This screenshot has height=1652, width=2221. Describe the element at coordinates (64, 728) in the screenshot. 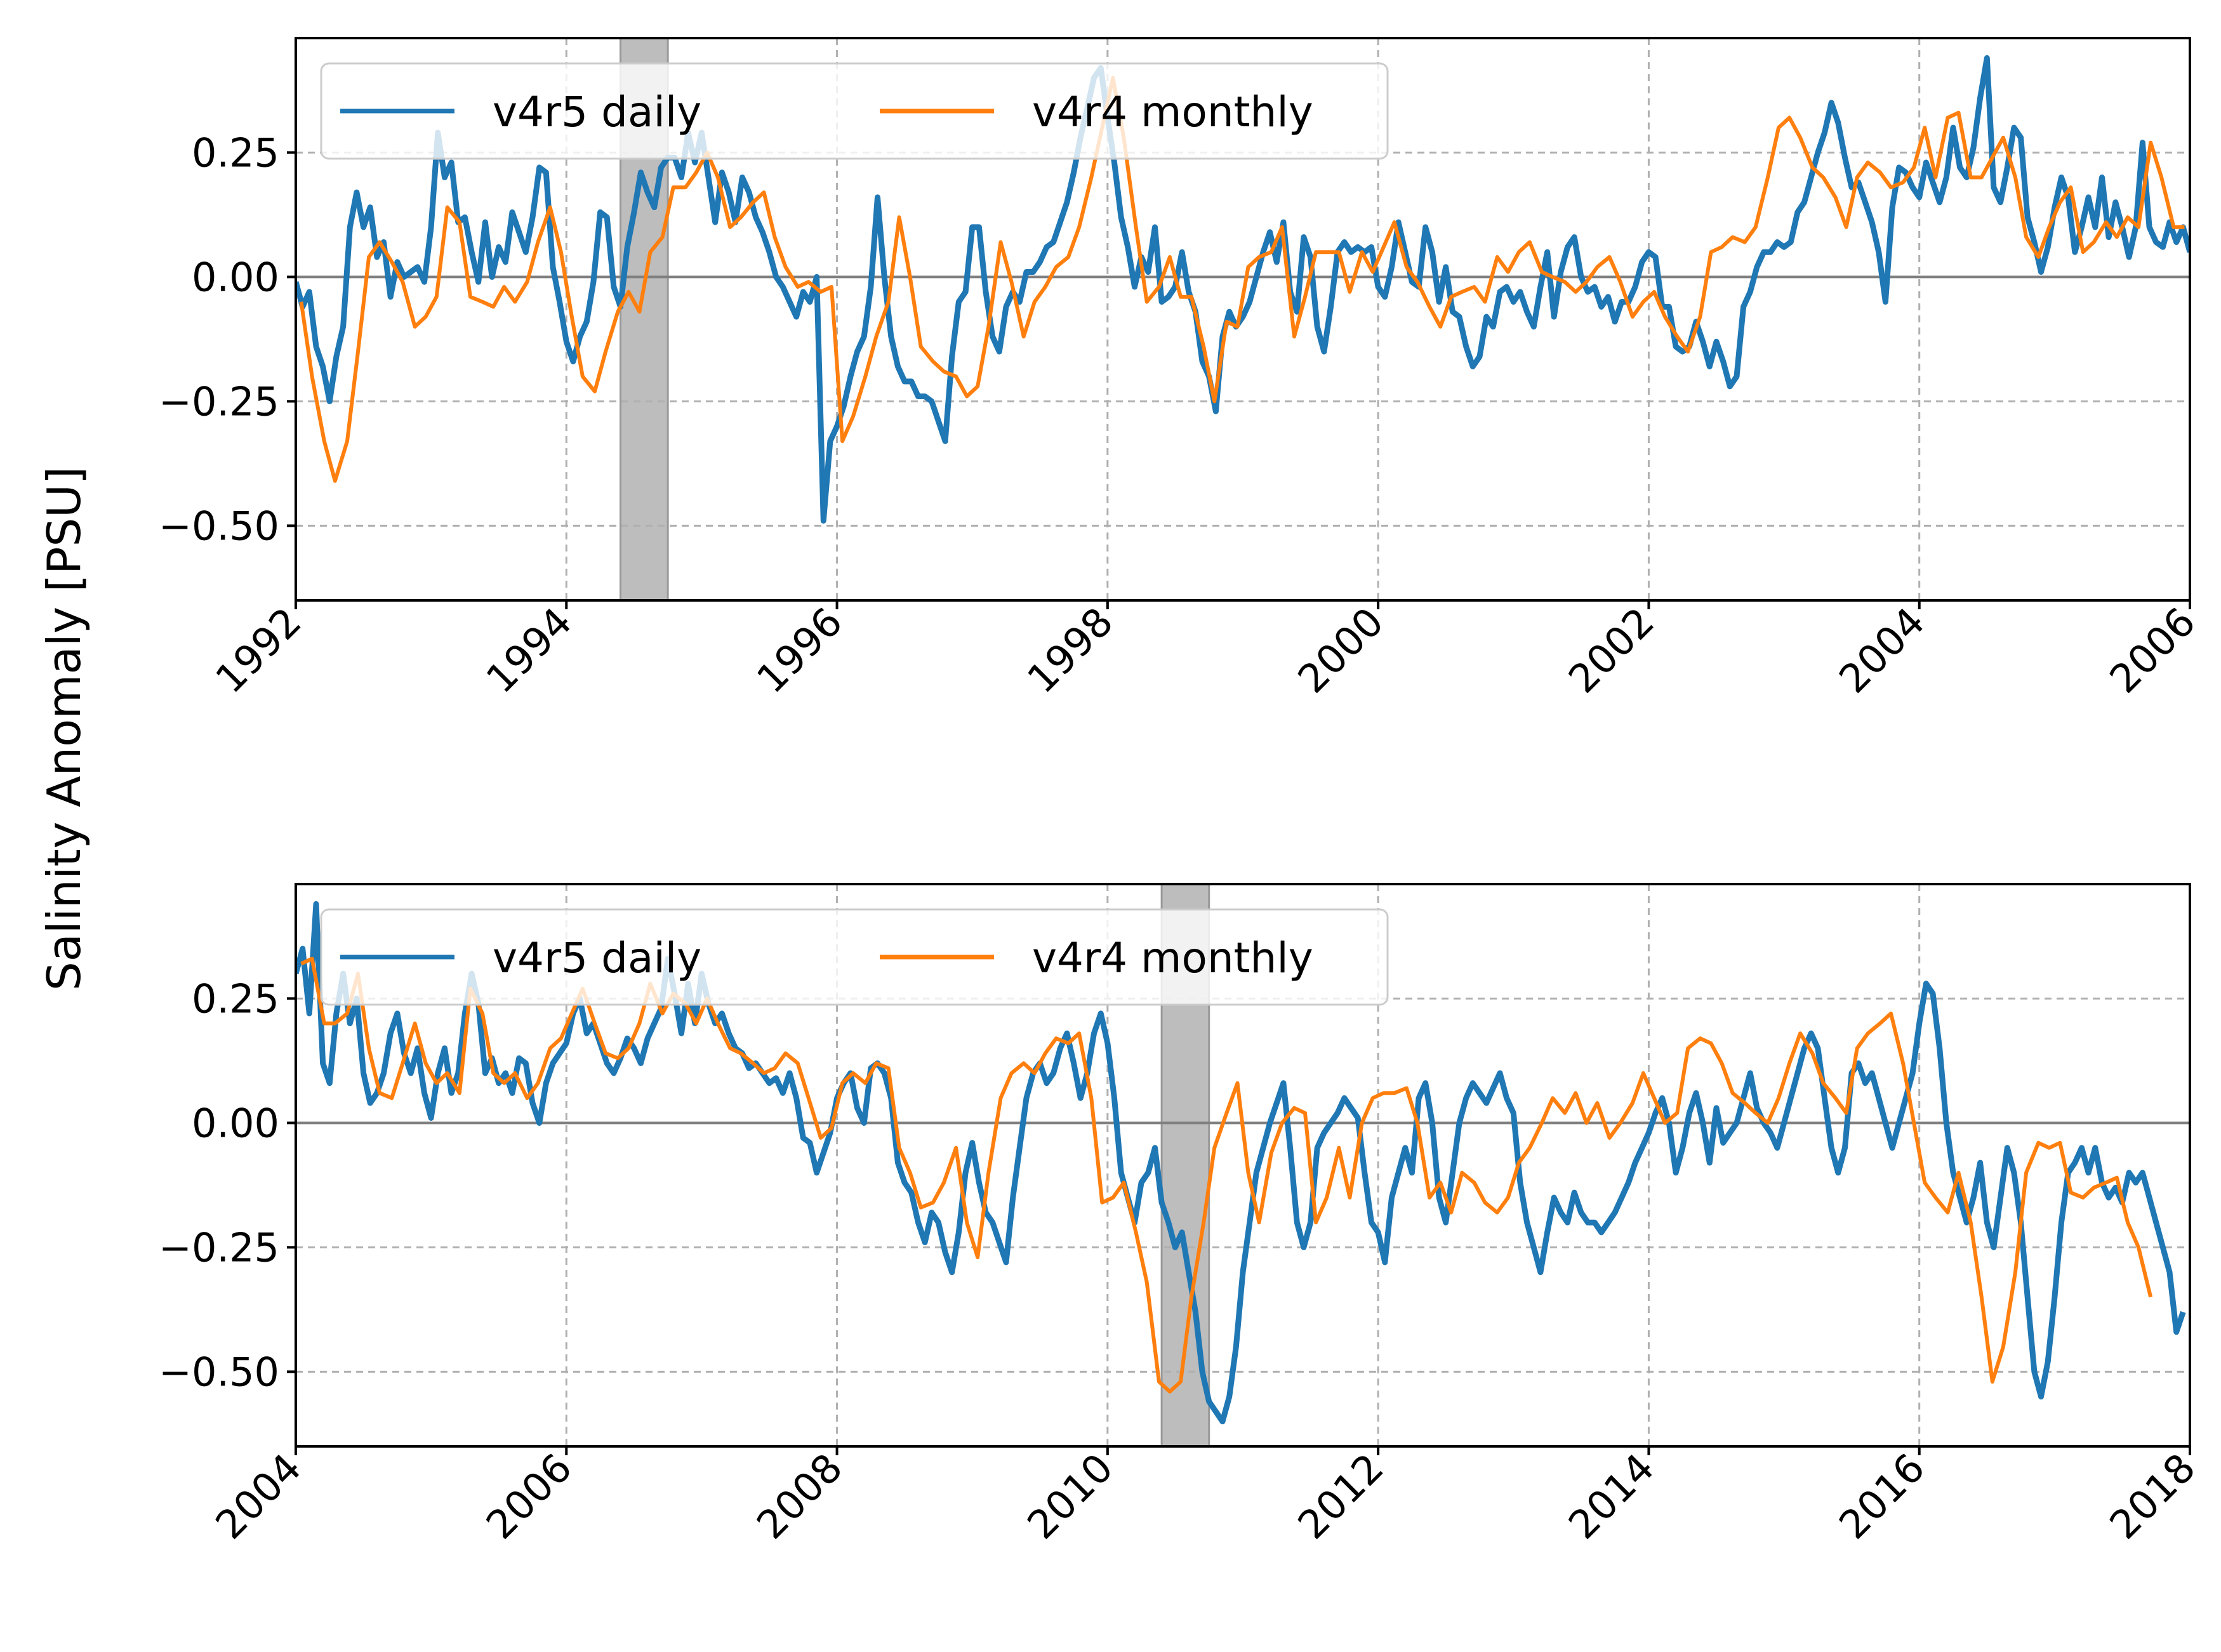

I see `y-axis-label: Salinity Anomaly [PSU]` at that location.